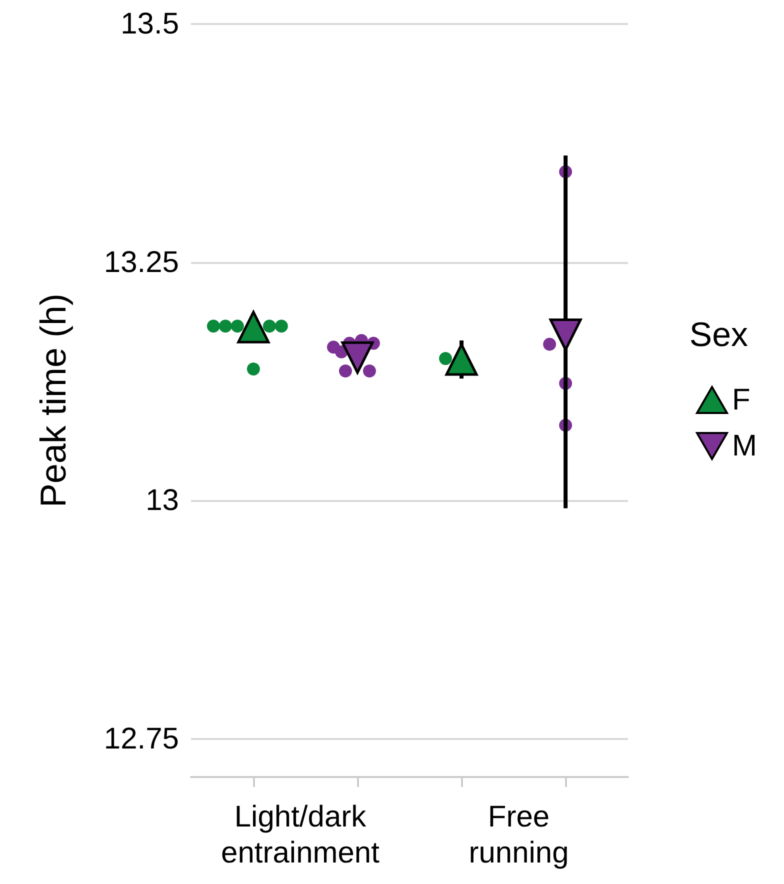 Image resolution: width=784 pixels, height=884 pixels. Describe the element at coordinates (149, 24) in the screenshot. I see `y-tick-label: 13.5` at that location.